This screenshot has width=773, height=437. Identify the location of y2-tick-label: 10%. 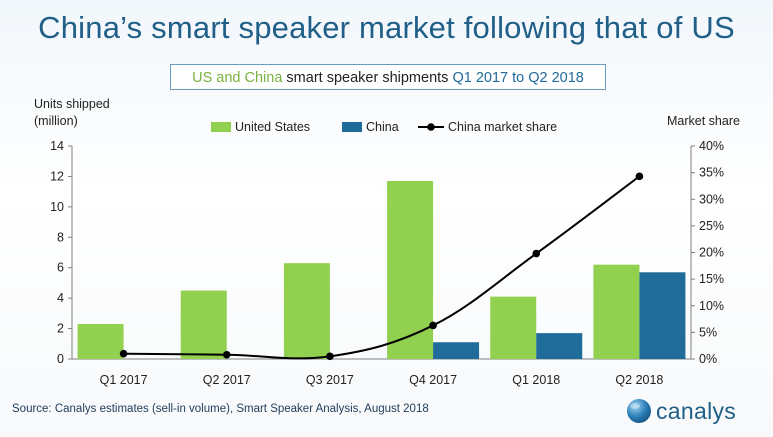
(711, 306).